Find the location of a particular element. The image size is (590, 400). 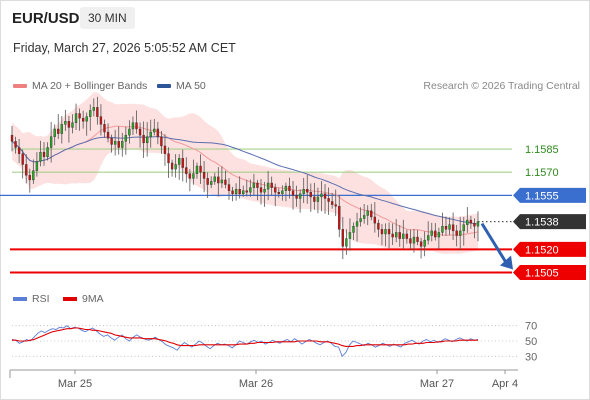

price-tag-1.1570: 1.1570 is located at coordinates (542, 173).